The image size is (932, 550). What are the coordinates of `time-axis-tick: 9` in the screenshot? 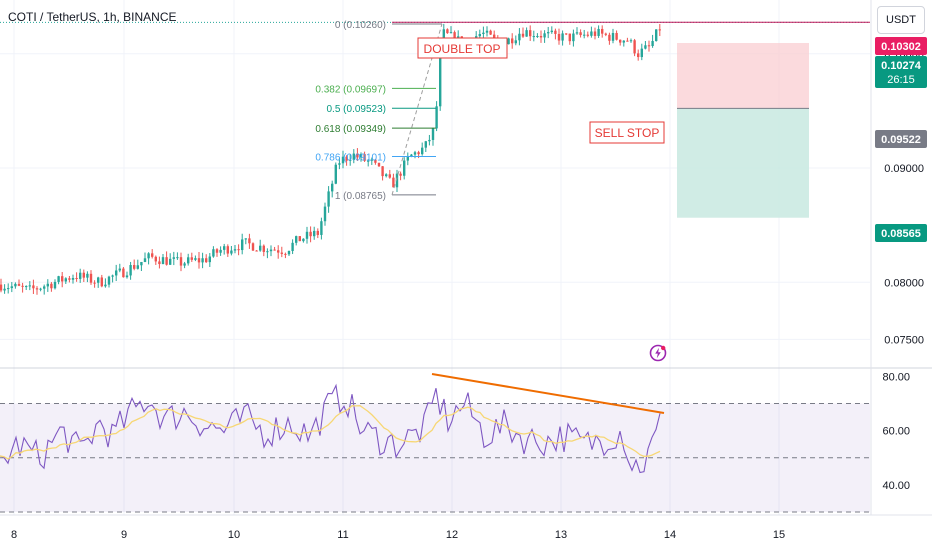 It's located at (124, 535).